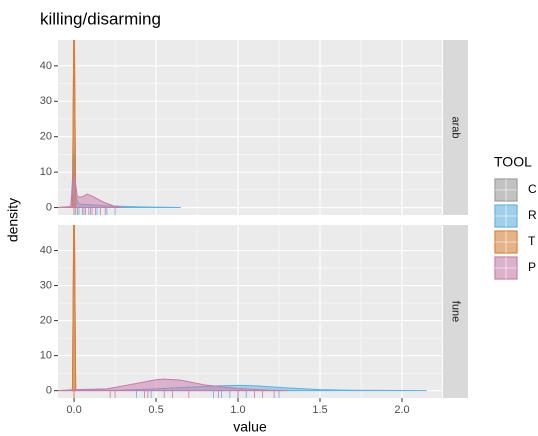 This screenshot has height=436, width=538. Describe the element at coordinates (250, 427) in the screenshot. I see `x-axis-label: value` at that location.